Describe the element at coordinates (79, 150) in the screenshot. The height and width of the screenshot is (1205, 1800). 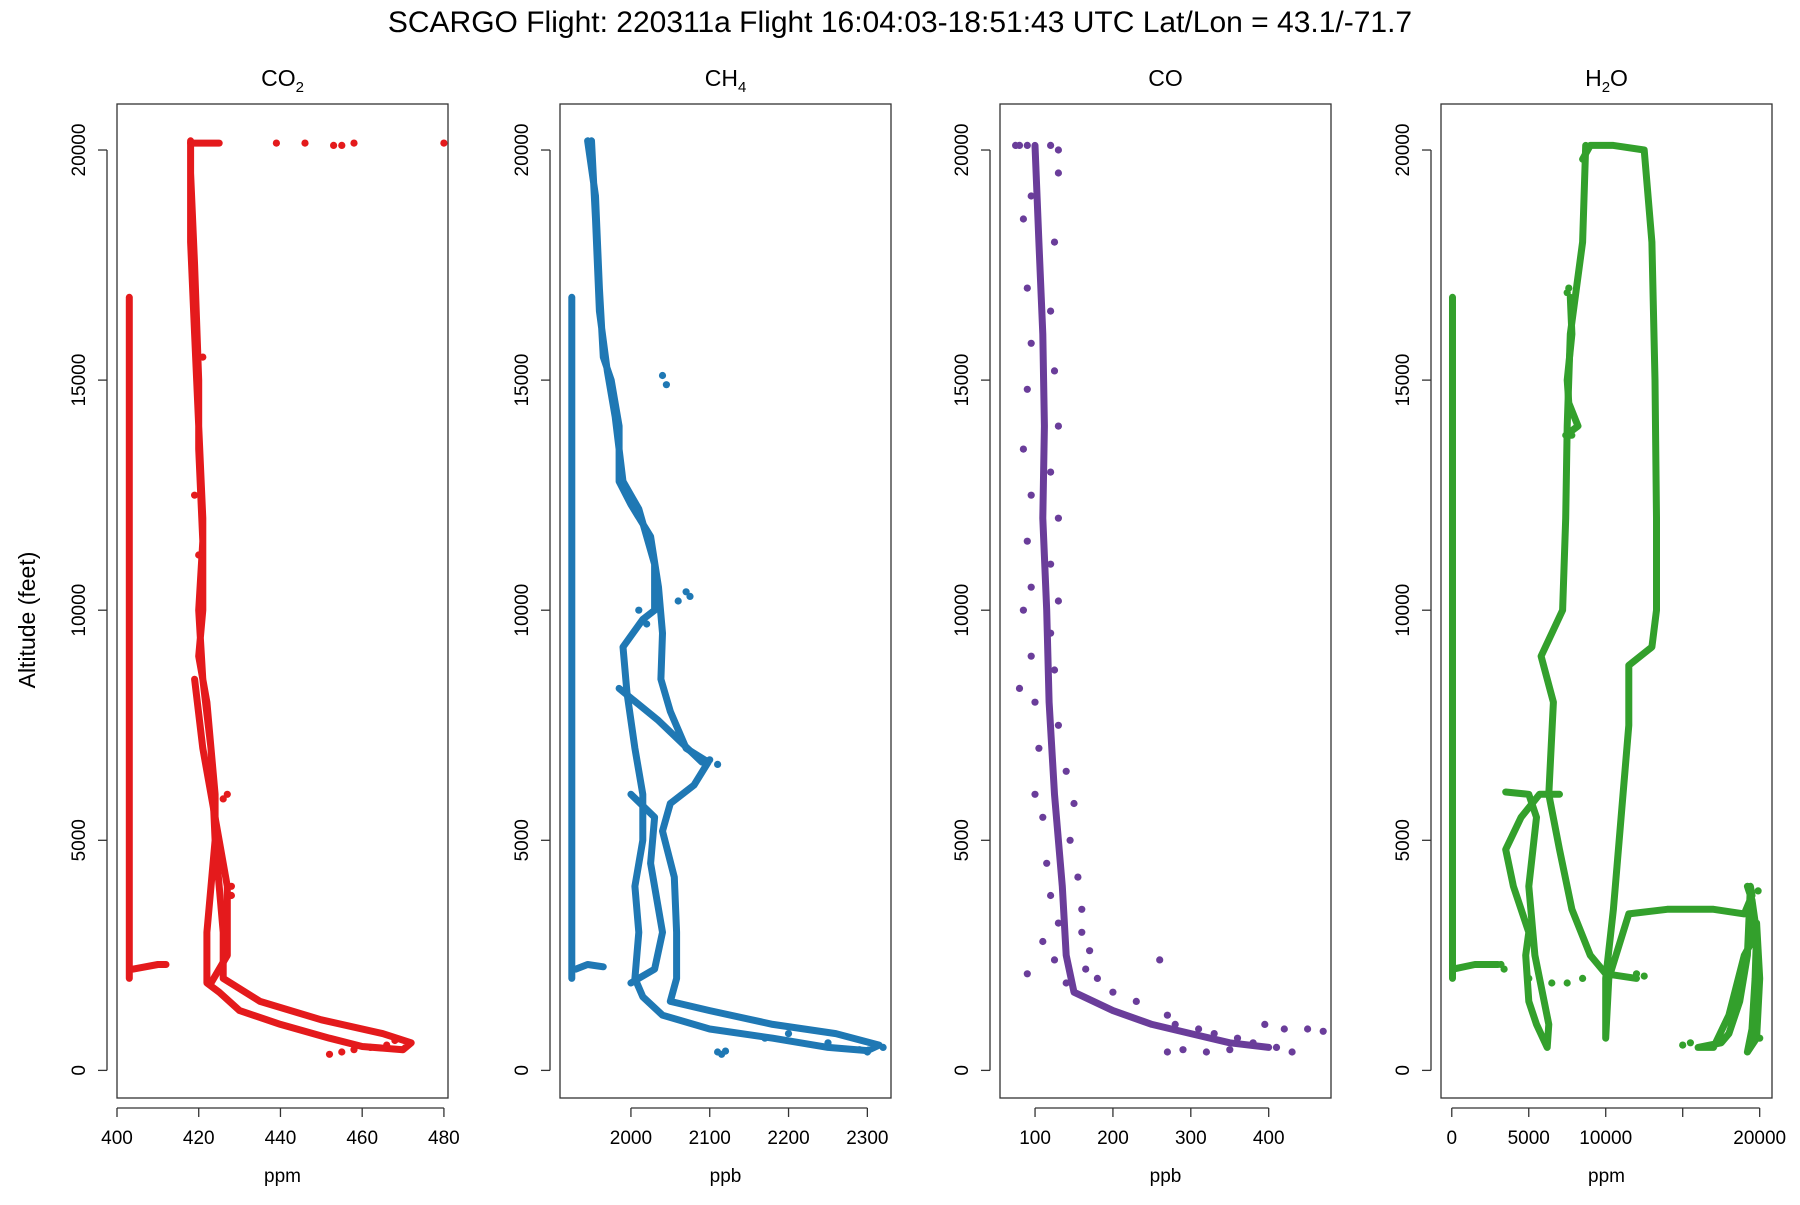
I see `y-tick-label: 20000` at that location.